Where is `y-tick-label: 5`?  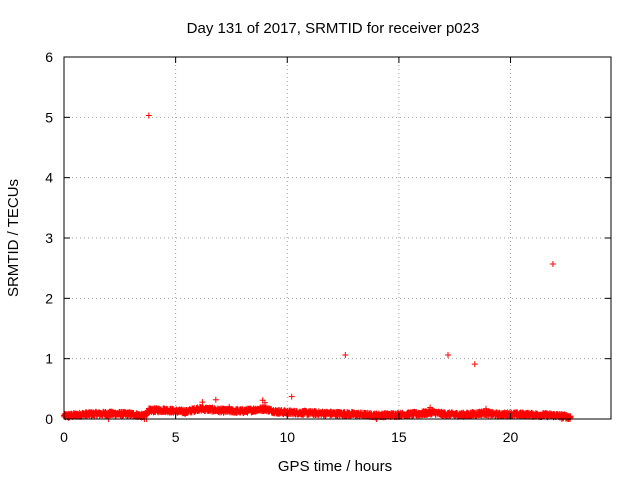
y-tick-label: 5 is located at coordinates (49, 117).